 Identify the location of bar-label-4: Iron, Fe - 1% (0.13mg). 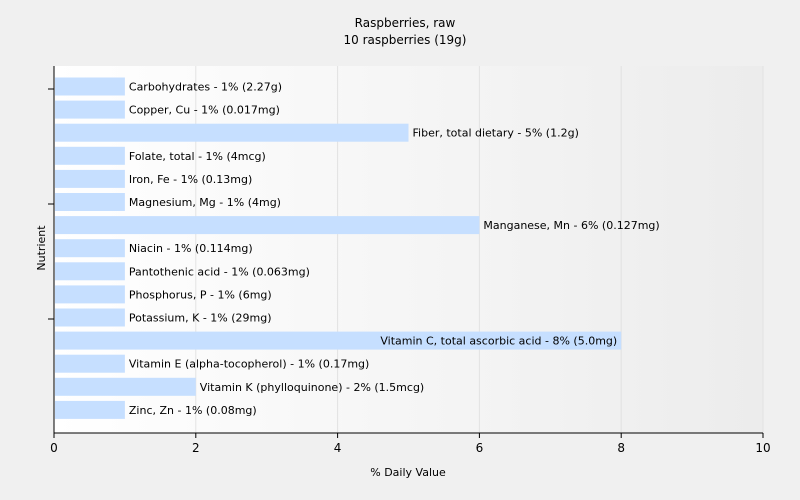
(190, 179).